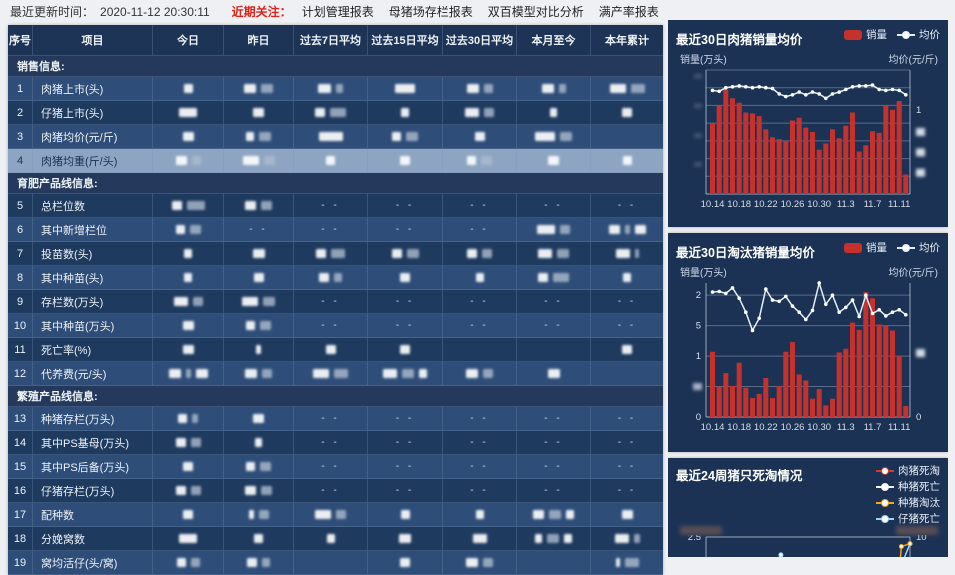 Image resolution: width=955 pixels, height=575 pixels. What do you see at coordinates (337, 12) in the screenshot?
I see `nav-link-1: 计划管理报表` at bounding box center [337, 12].